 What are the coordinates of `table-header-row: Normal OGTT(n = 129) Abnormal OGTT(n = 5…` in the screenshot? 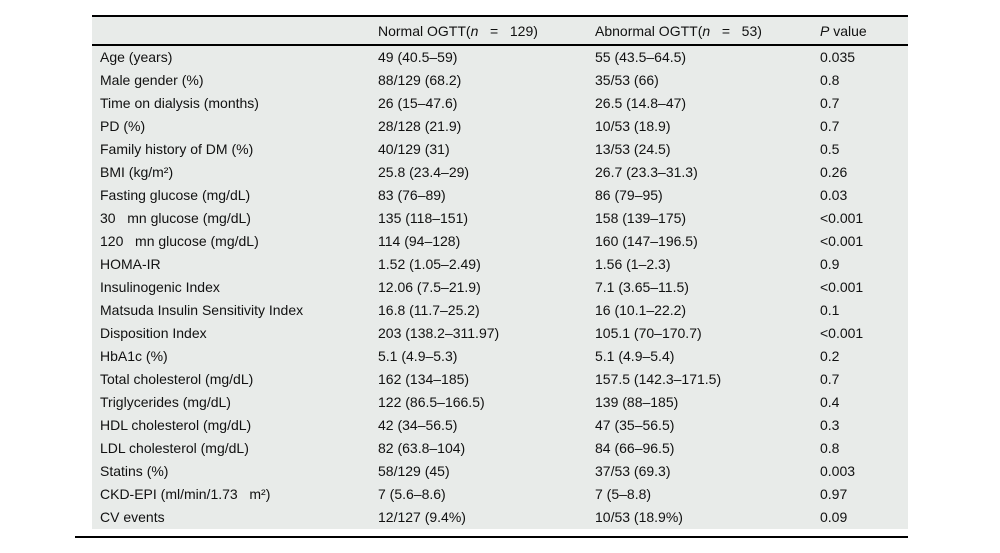 It's located at (500, 31).